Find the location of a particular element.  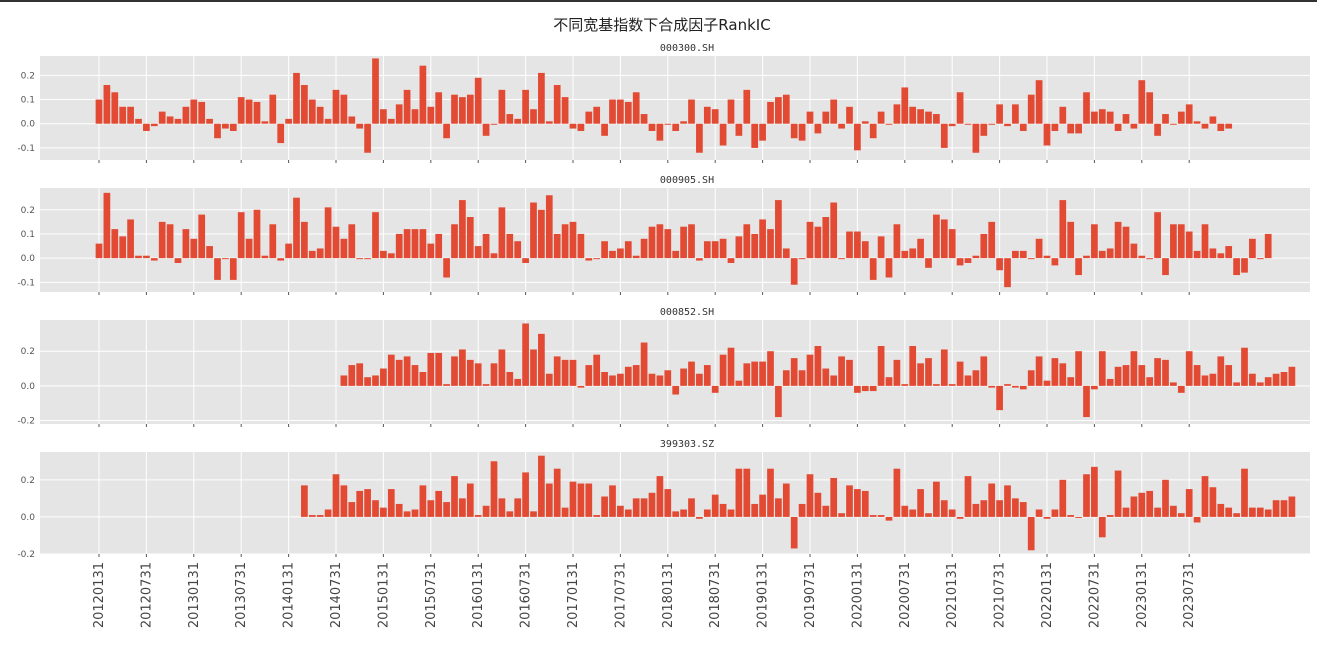

y-tick-label: 0.2 is located at coordinates (28, 211).